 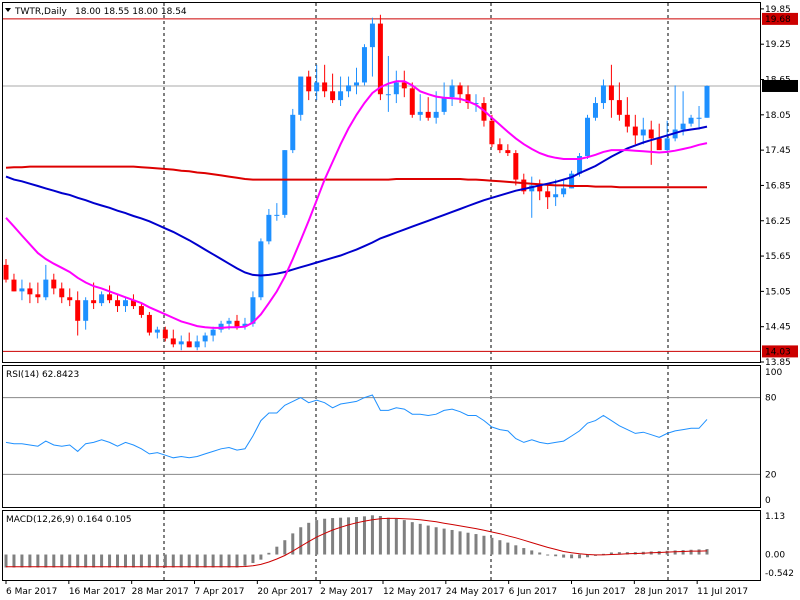 I want to click on resistance-price-tag: 19.68, so click(x=778, y=20).